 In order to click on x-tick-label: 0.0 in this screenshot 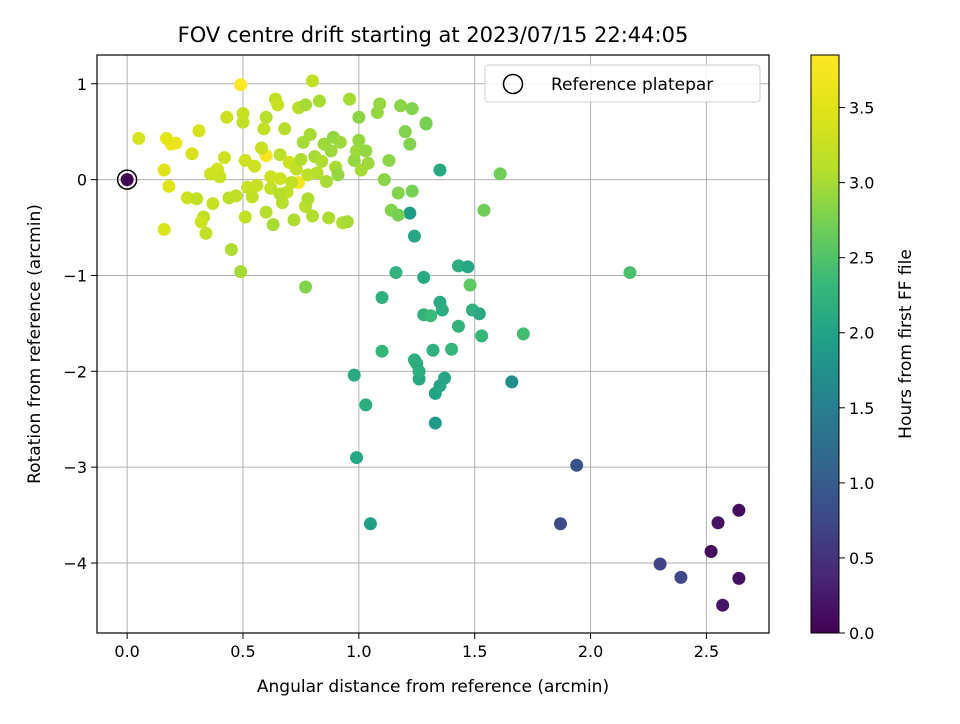, I will do `click(126, 651)`.